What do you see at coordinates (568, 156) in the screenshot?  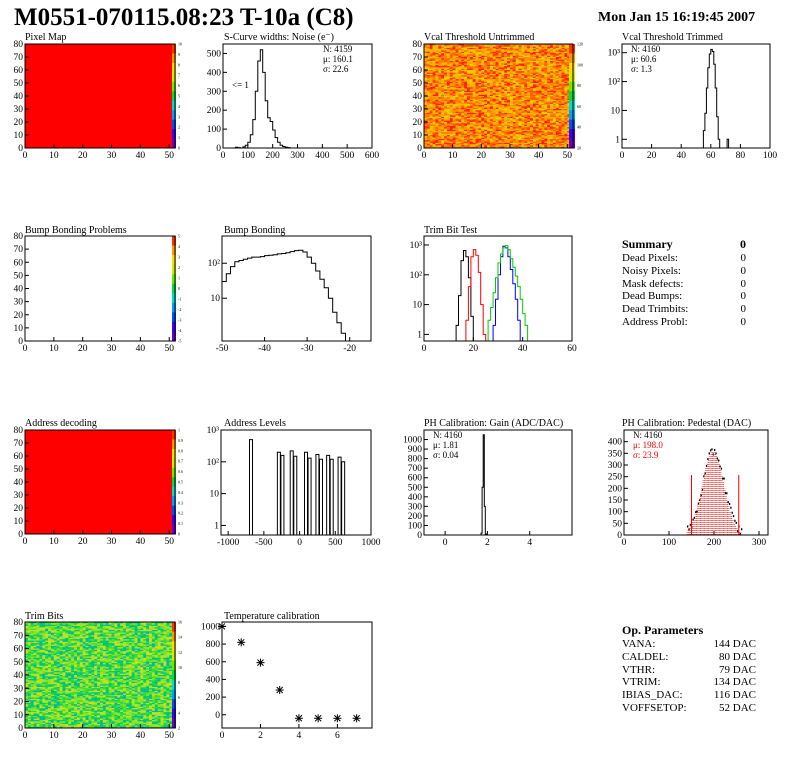 I see `x-tick-label: 50` at bounding box center [568, 156].